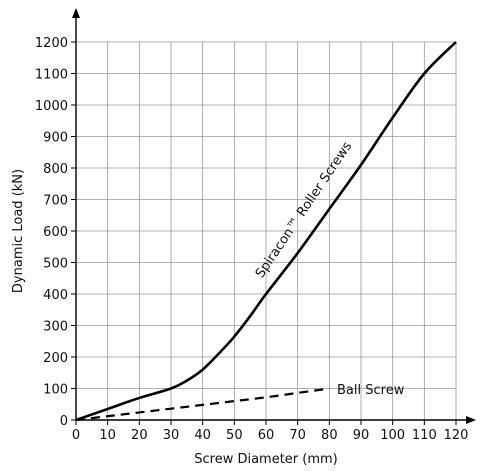 Image resolution: width=481 pixels, height=471 pixels. Describe the element at coordinates (171, 435) in the screenshot. I see `x-tick-label: 30` at that location.